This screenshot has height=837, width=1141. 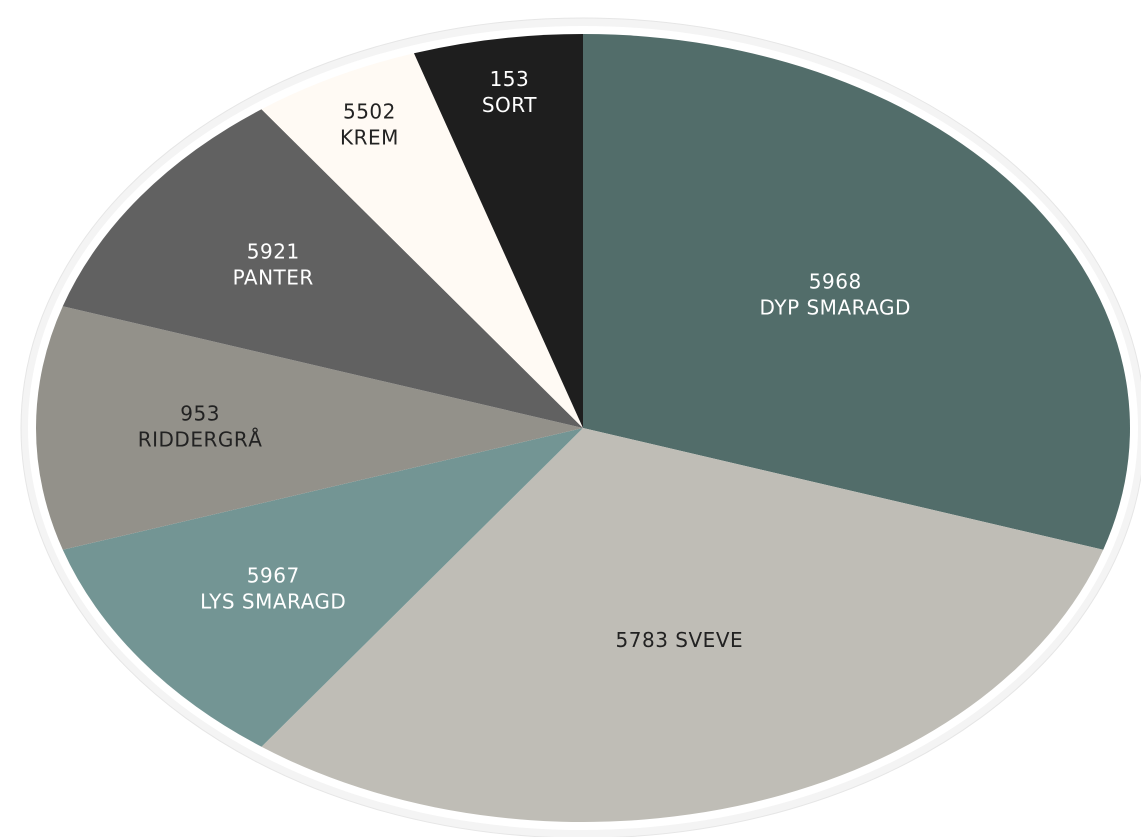 What do you see at coordinates (509, 105) in the screenshot?
I see `slice-label: SORT` at bounding box center [509, 105].